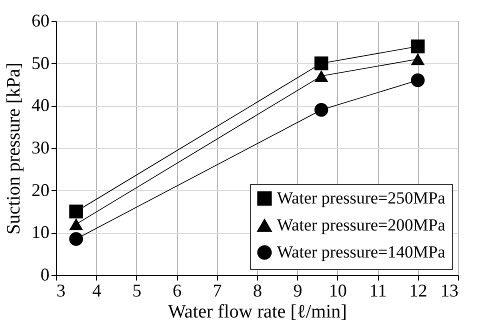  I want to click on x-tick-label: 8, so click(257, 290).